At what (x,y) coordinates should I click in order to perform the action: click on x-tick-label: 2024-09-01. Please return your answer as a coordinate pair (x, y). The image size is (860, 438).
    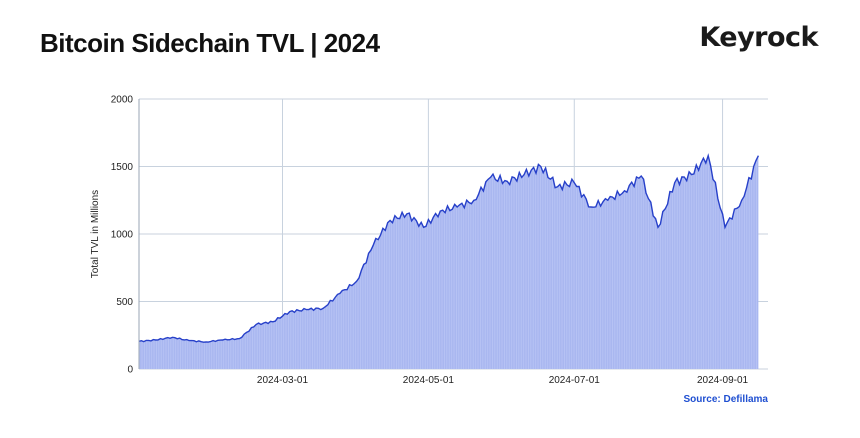
    Looking at the image, I should click on (723, 380).